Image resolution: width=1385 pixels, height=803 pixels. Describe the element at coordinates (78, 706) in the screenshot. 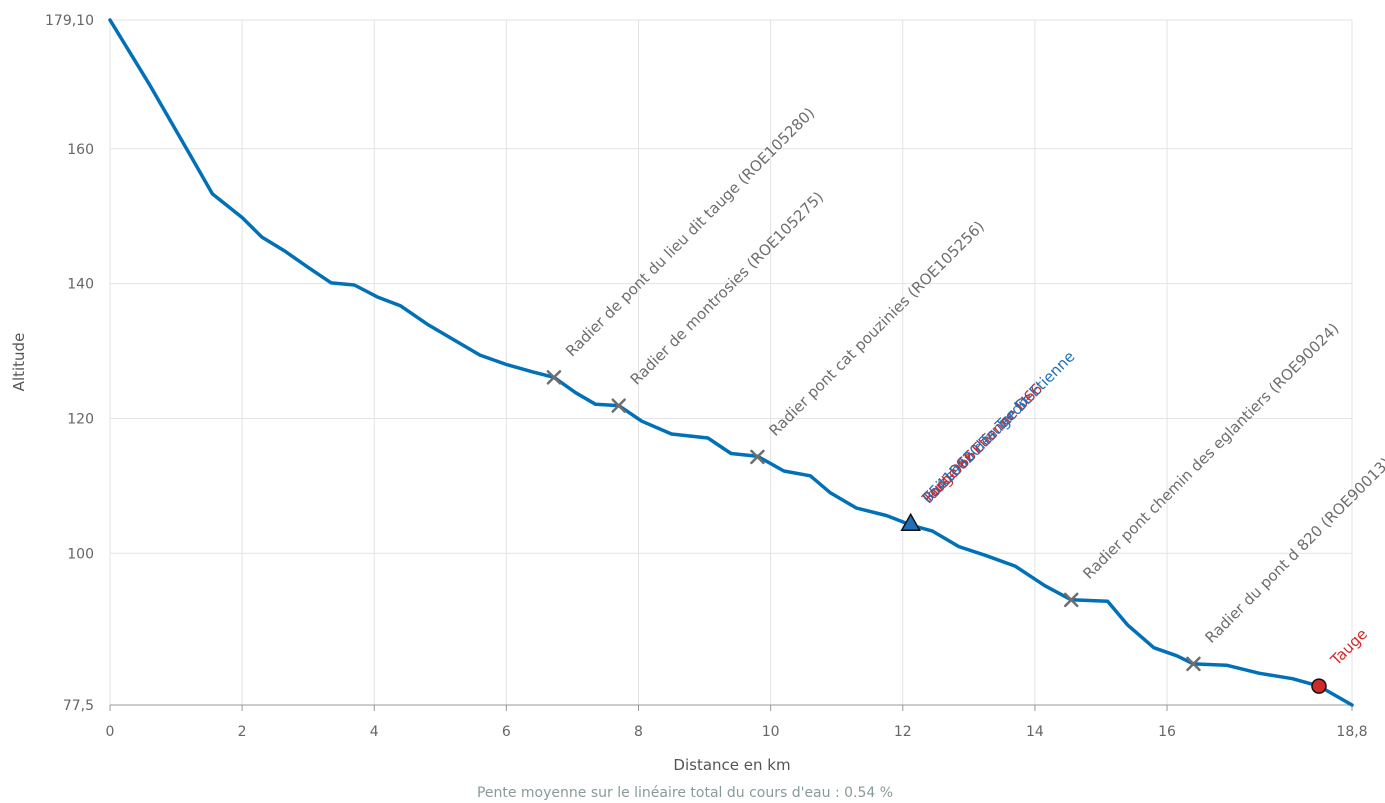

I see `y-tick-label: 77,5` at that location.